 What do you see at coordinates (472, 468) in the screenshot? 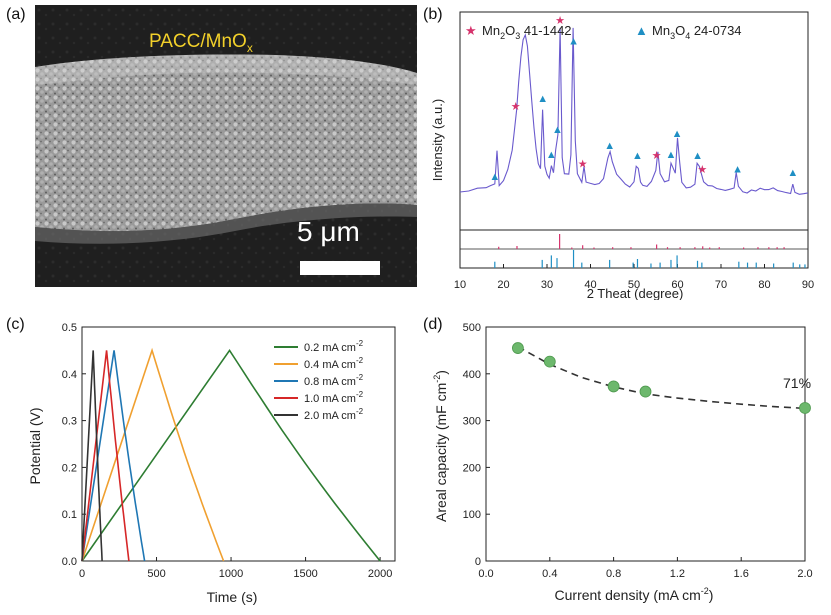
I see `capacity-y-tick-label: 200` at bounding box center [472, 468].